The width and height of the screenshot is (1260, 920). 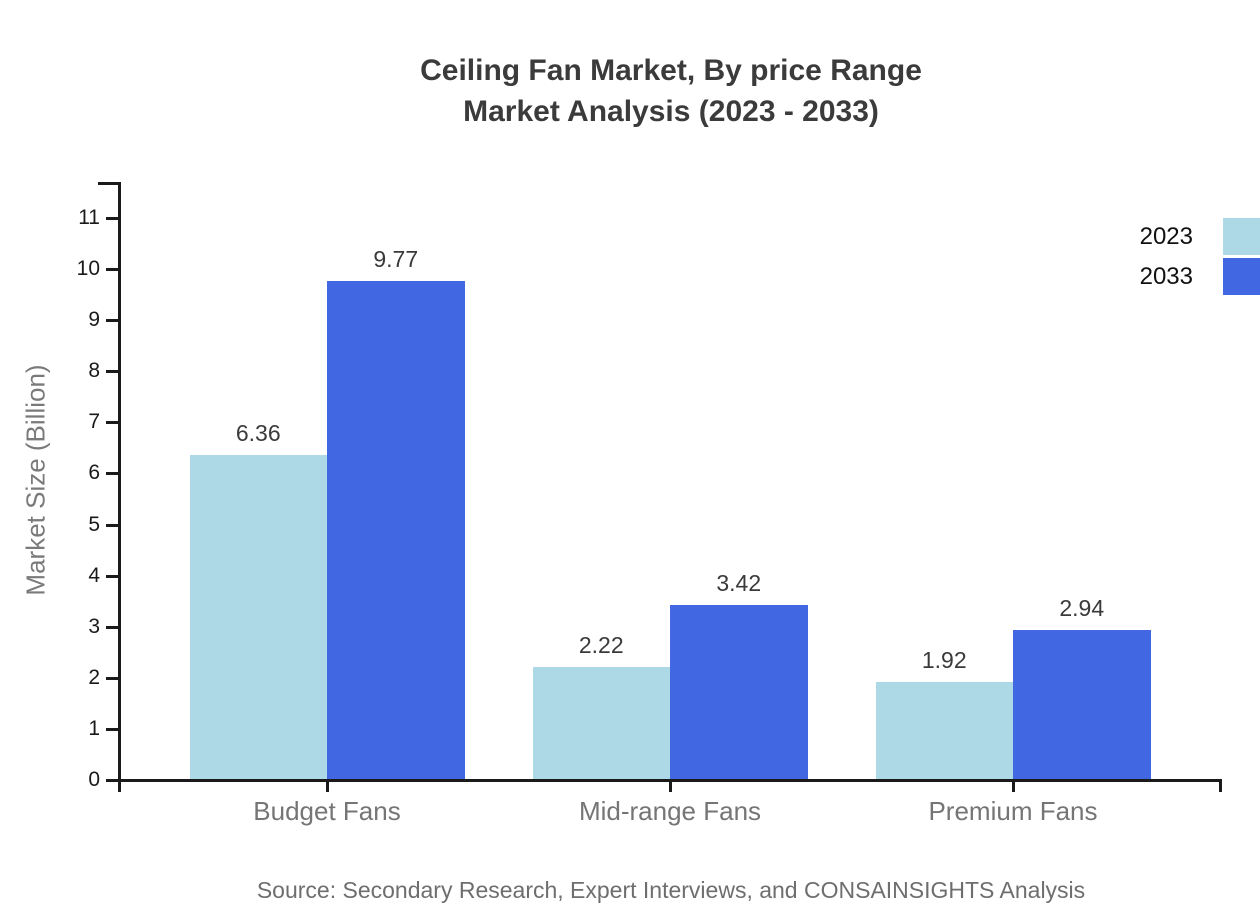 What do you see at coordinates (670, 786) in the screenshot?
I see `x-tick-mid-range-fans` at bounding box center [670, 786].